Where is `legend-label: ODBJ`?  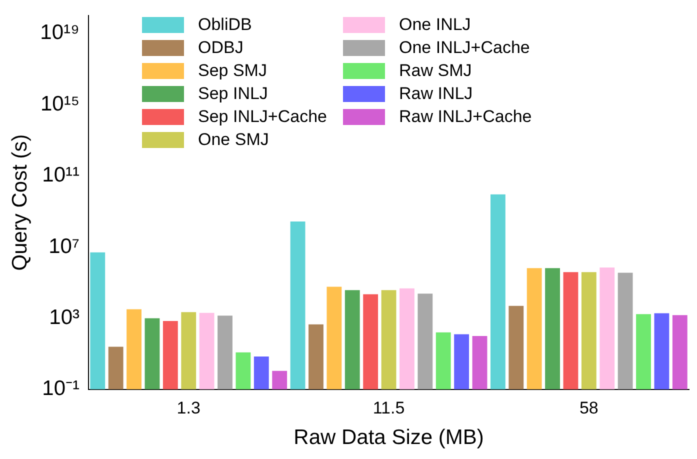 legend-label: ODBJ is located at coordinates (221, 48).